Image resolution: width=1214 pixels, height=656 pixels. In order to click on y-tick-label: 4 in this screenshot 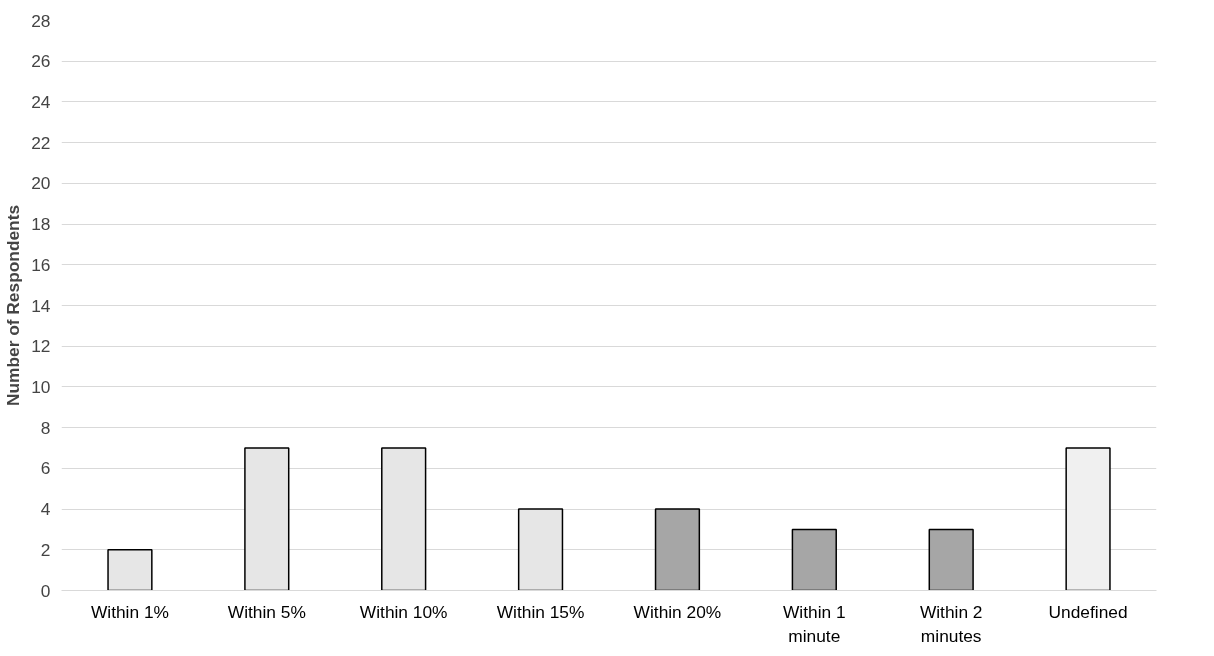, I will do `click(45, 509)`.